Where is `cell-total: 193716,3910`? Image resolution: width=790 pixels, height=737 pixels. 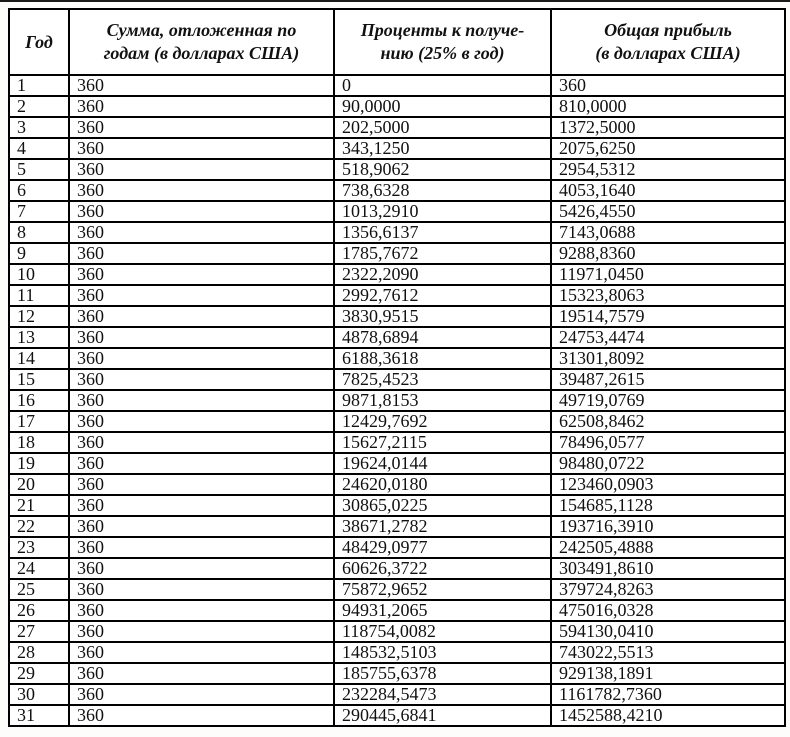
cell-total: 193716,3910 is located at coordinates (668, 526).